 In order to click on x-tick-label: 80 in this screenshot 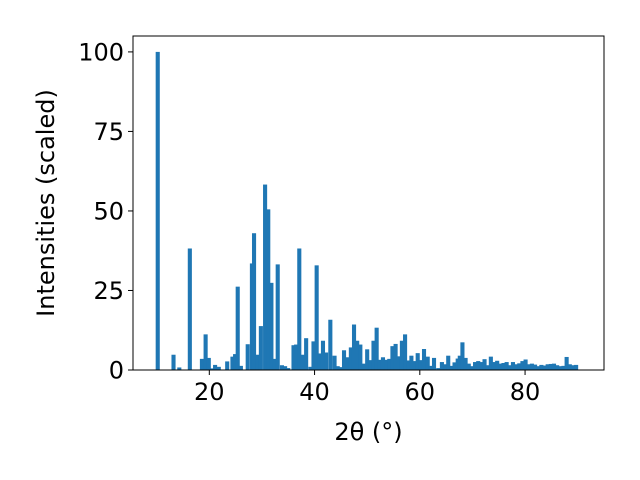, I will do `click(525, 392)`.